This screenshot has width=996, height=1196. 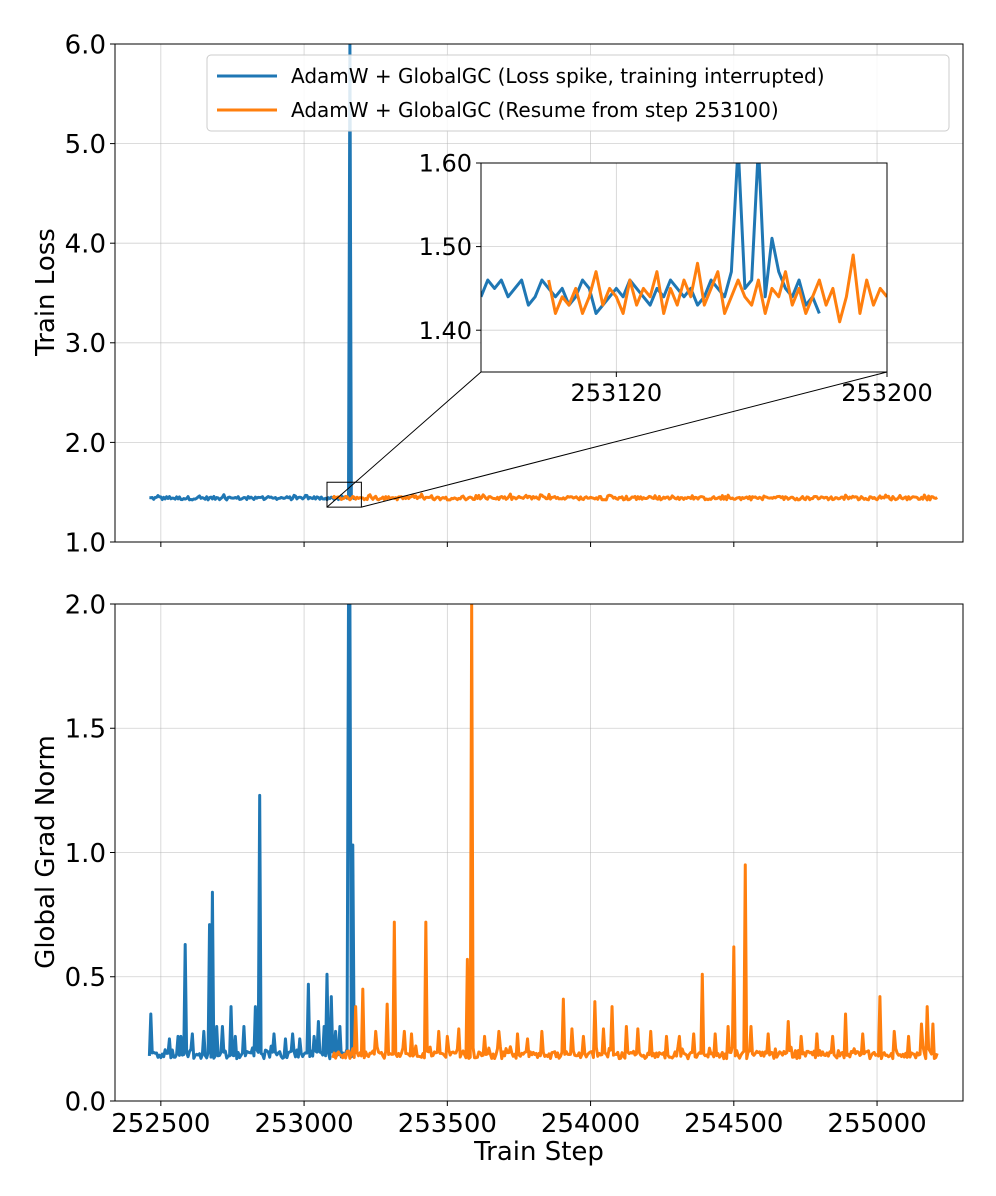 What do you see at coordinates (635, 497) in the screenshot?
I see `loss-series-orange-line` at bounding box center [635, 497].